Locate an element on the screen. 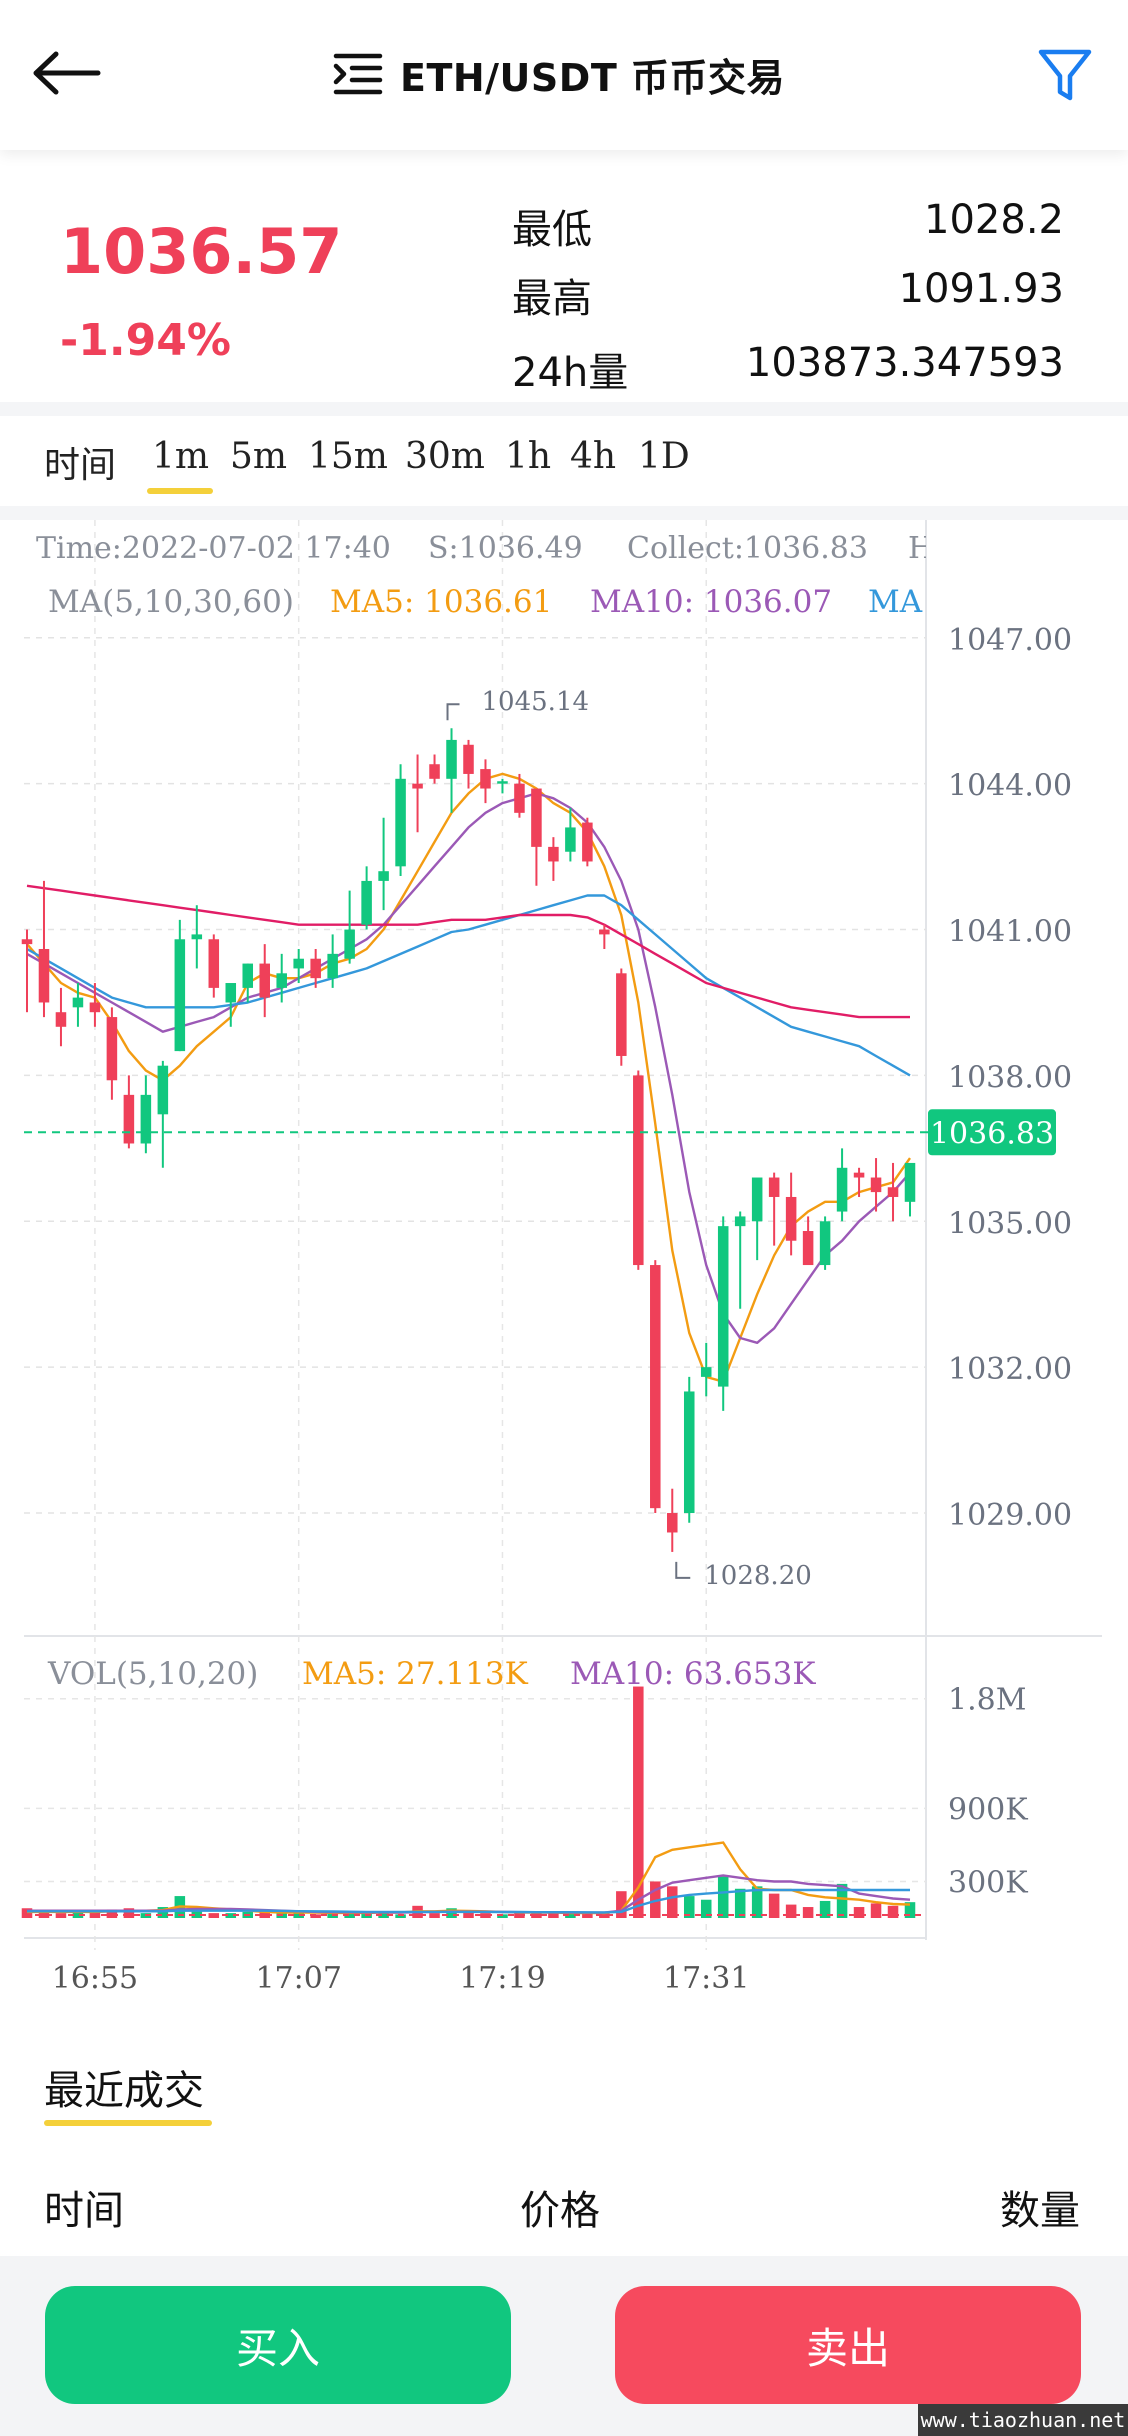 The height and width of the screenshot is (2436, 1128). list-menu-icon is located at coordinates (358, 74).